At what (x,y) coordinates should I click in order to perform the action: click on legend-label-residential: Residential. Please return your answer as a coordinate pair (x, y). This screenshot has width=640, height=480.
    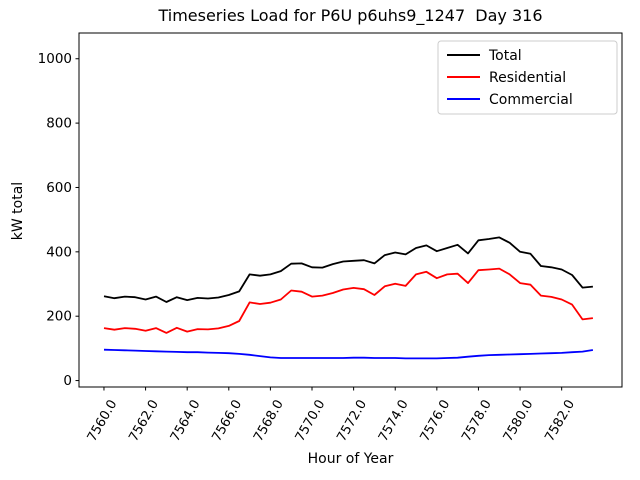
    Looking at the image, I should click on (527, 78).